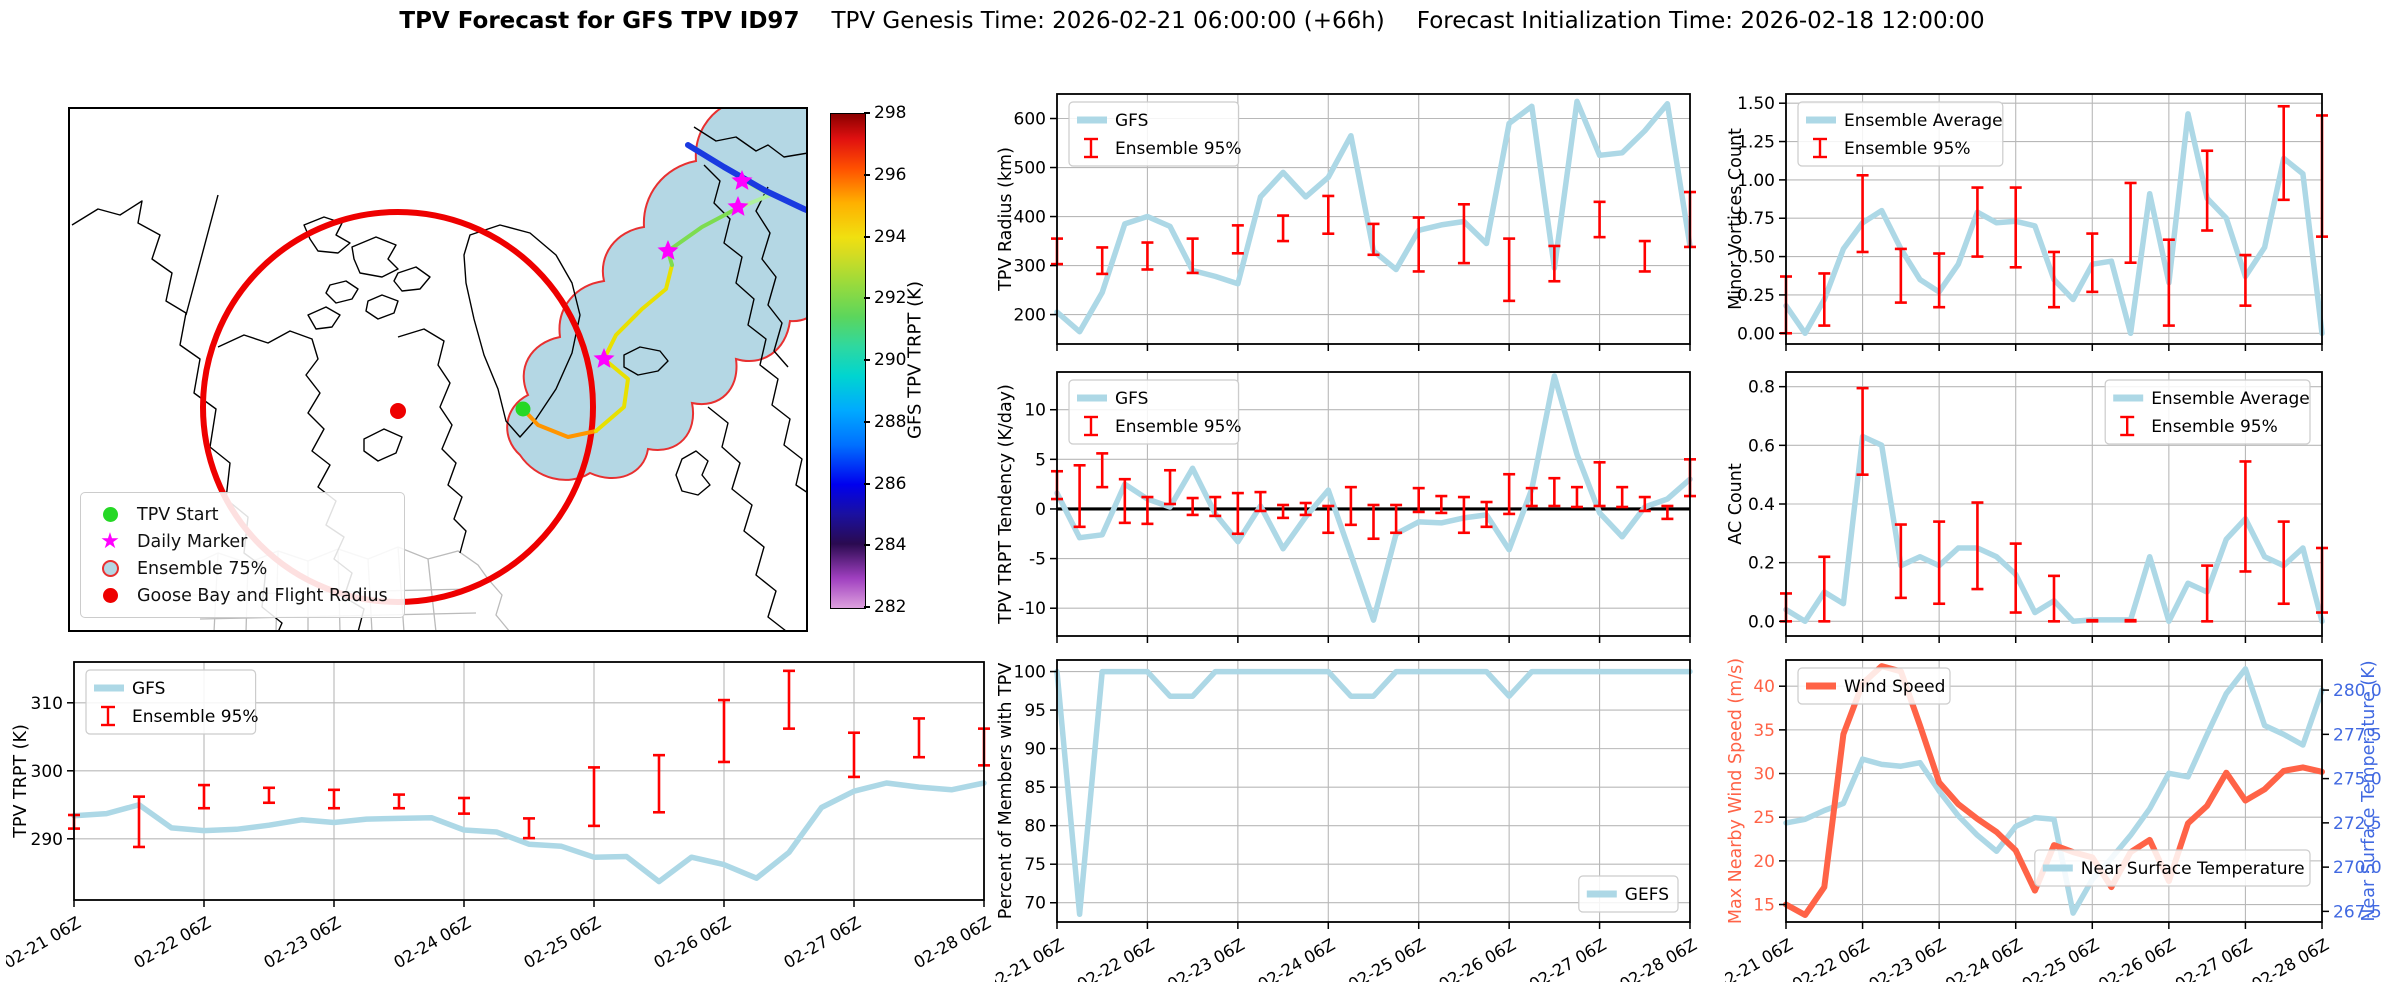 This screenshot has width=2384, height=982. Describe the element at coordinates (890, 607) in the screenshot. I see `colorbar-tick-label: 282` at that location.